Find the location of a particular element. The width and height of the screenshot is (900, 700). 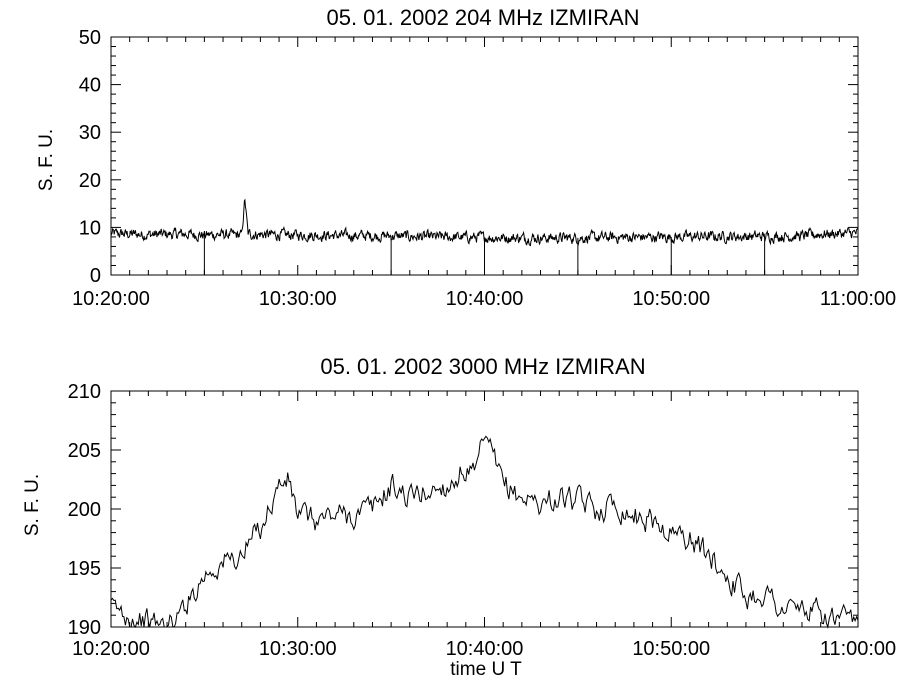

y-tick-label: 0 is located at coordinates (95, 276).